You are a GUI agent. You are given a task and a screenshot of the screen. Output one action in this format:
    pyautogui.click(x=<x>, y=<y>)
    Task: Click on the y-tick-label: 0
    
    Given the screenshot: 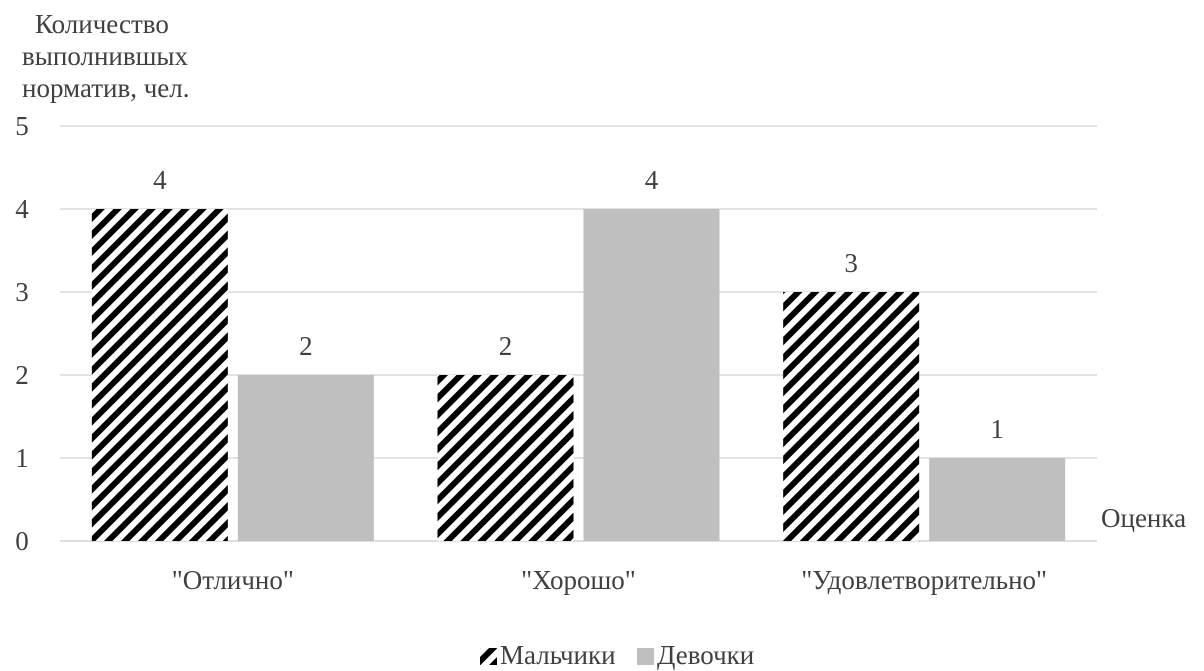 What is the action you would take?
    pyautogui.click(x=22, y=541)
    